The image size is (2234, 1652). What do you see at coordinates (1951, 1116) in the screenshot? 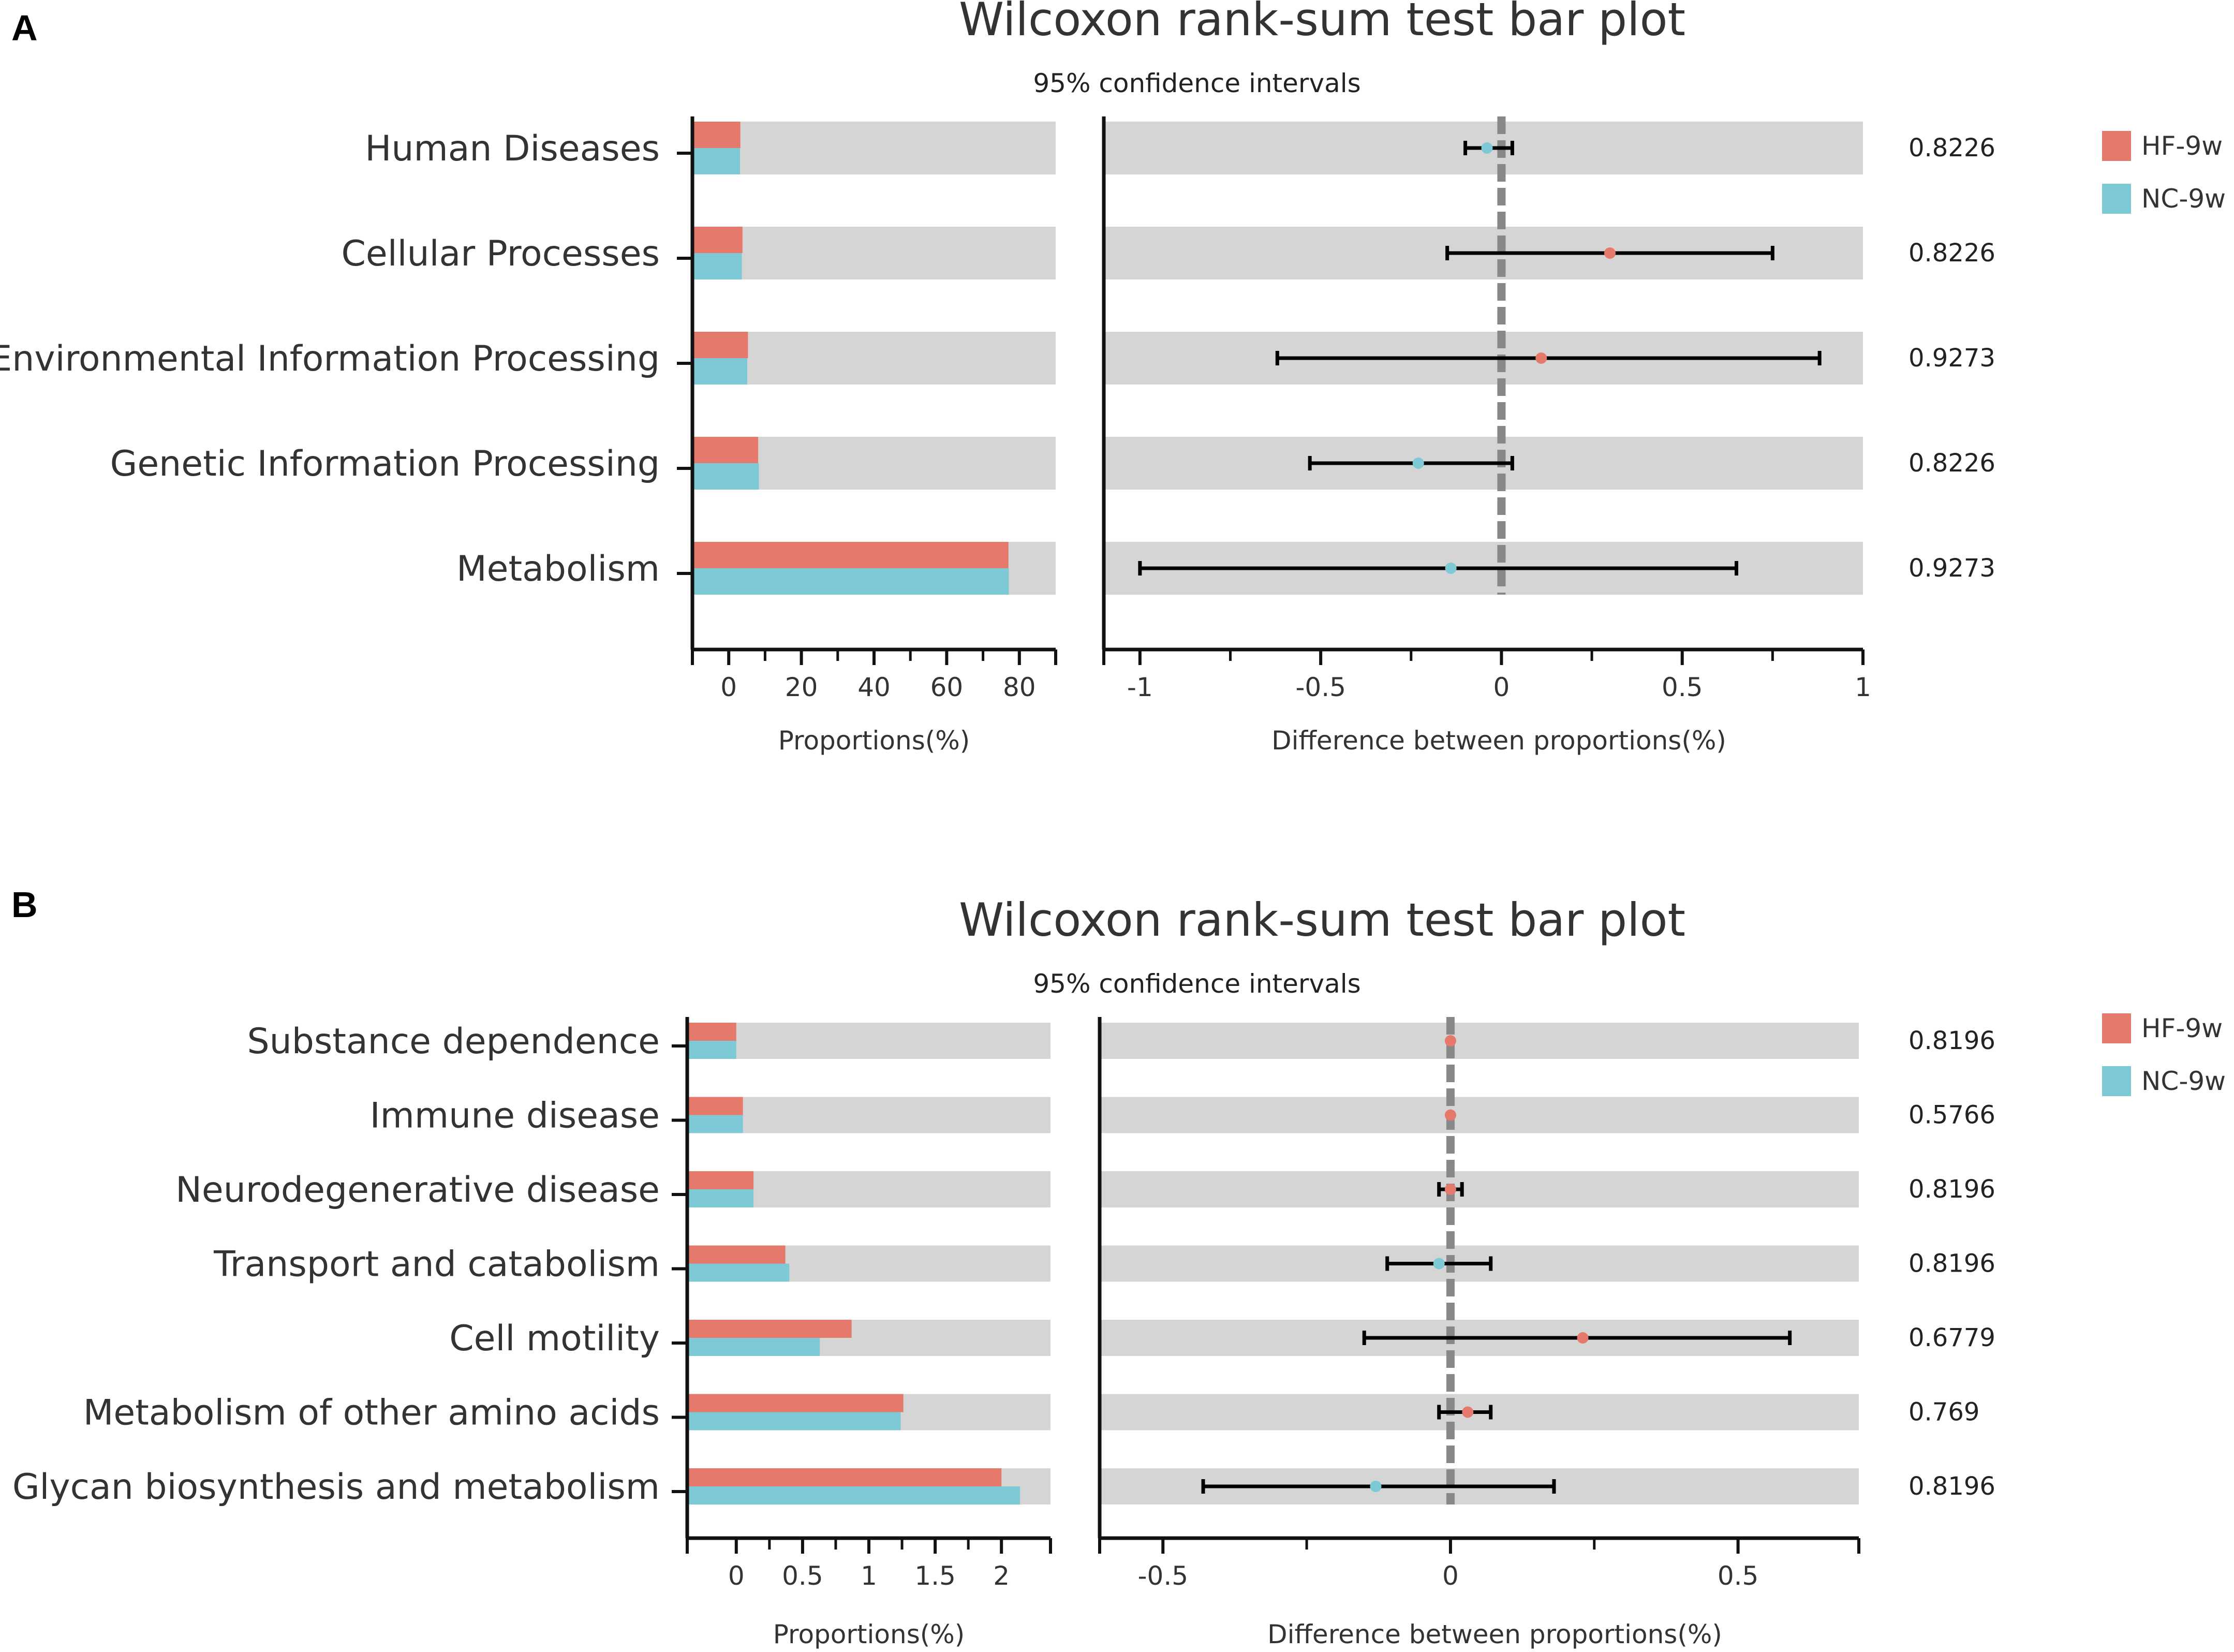
I see `p-value: 0.5766` at bounding box center [1951, 1116].